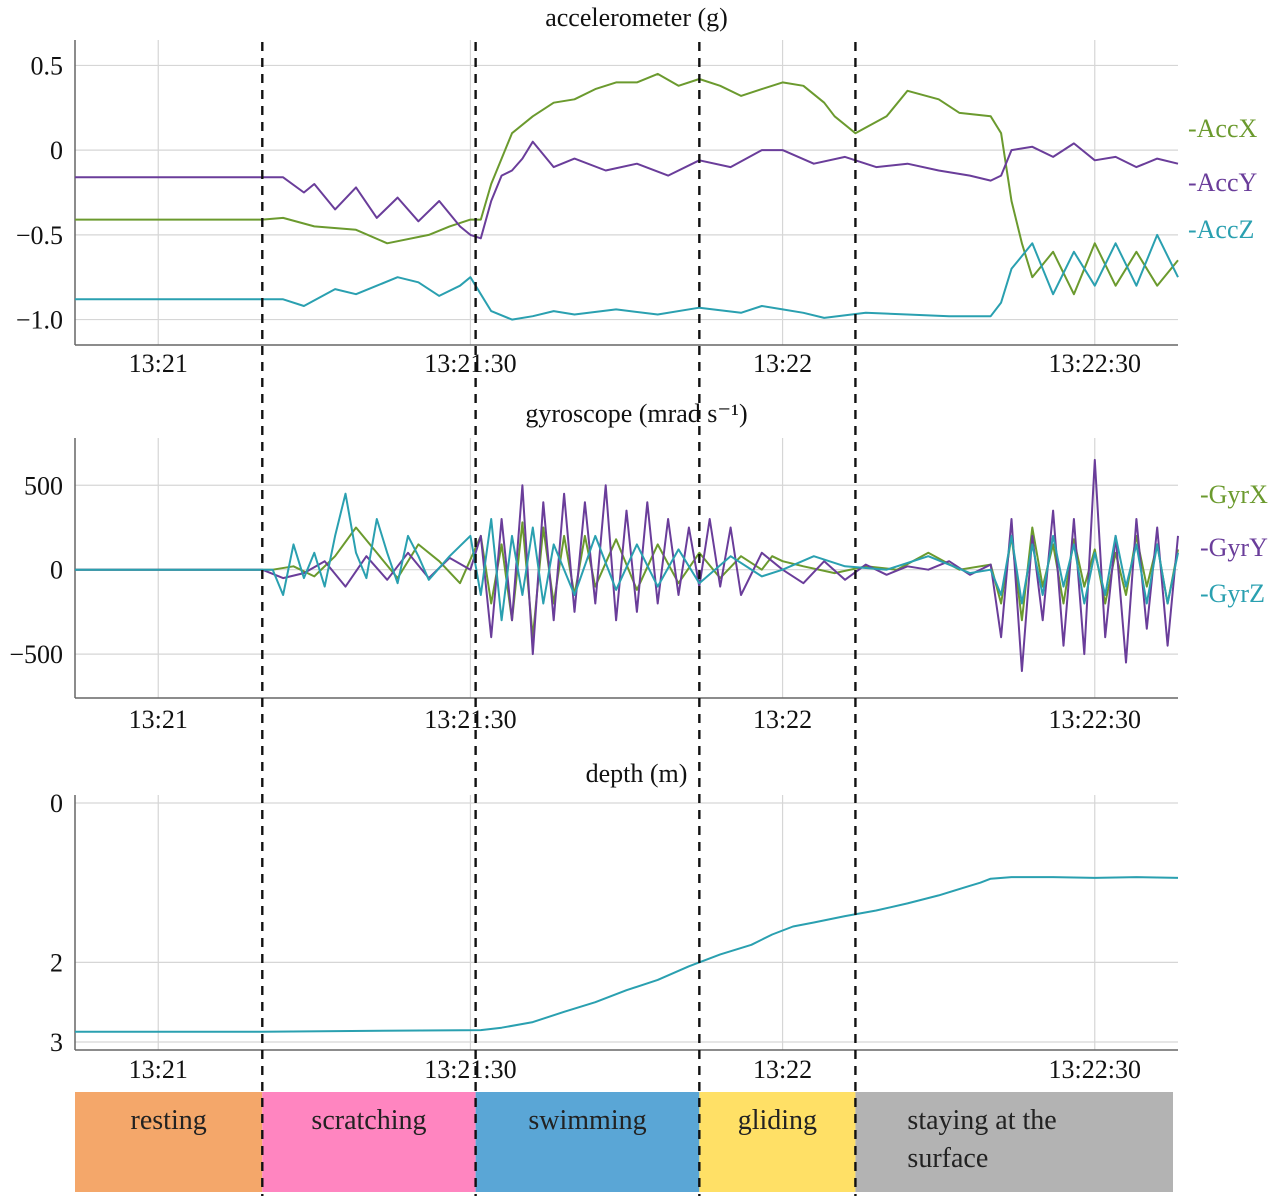 Image resolution: width=1283 pixels, height=1200 pixels. I want to click on phase-label: resting, so click(169, 1120).